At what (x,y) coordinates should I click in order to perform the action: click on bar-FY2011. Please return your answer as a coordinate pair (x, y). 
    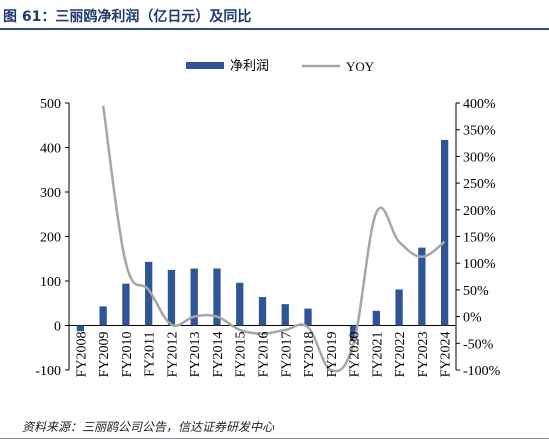
    Looking at the image, I should click on (149, 293).